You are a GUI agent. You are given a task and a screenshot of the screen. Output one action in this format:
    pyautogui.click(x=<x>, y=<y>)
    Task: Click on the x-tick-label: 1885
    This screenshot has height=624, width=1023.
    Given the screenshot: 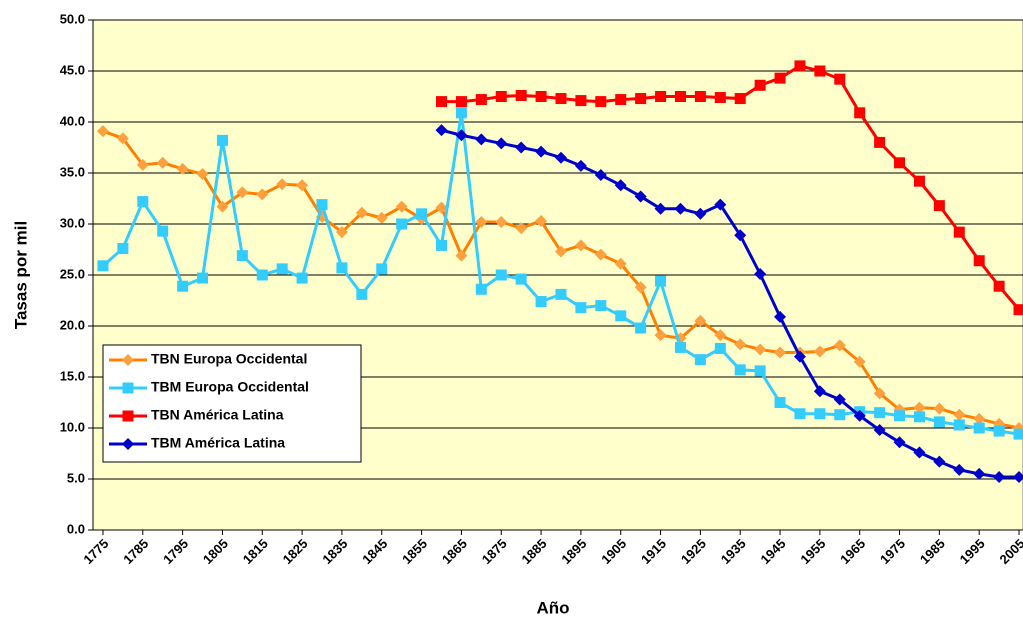 What is the action you would take?
    pyautogui.click(x=534, y=551)
    